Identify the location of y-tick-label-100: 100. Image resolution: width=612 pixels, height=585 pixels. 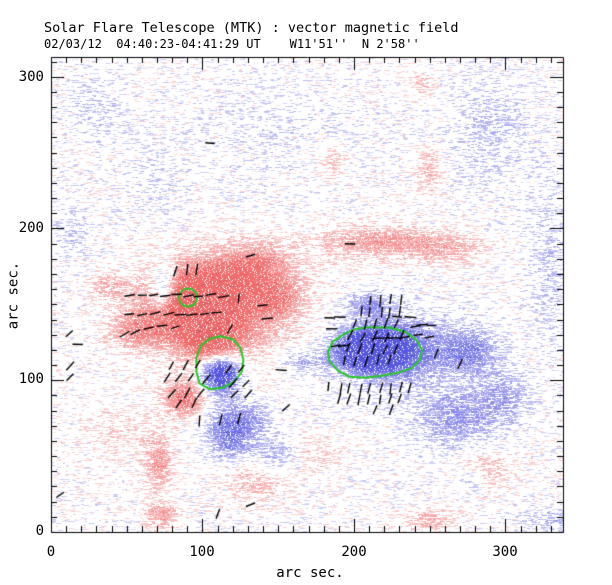
(31, 379).